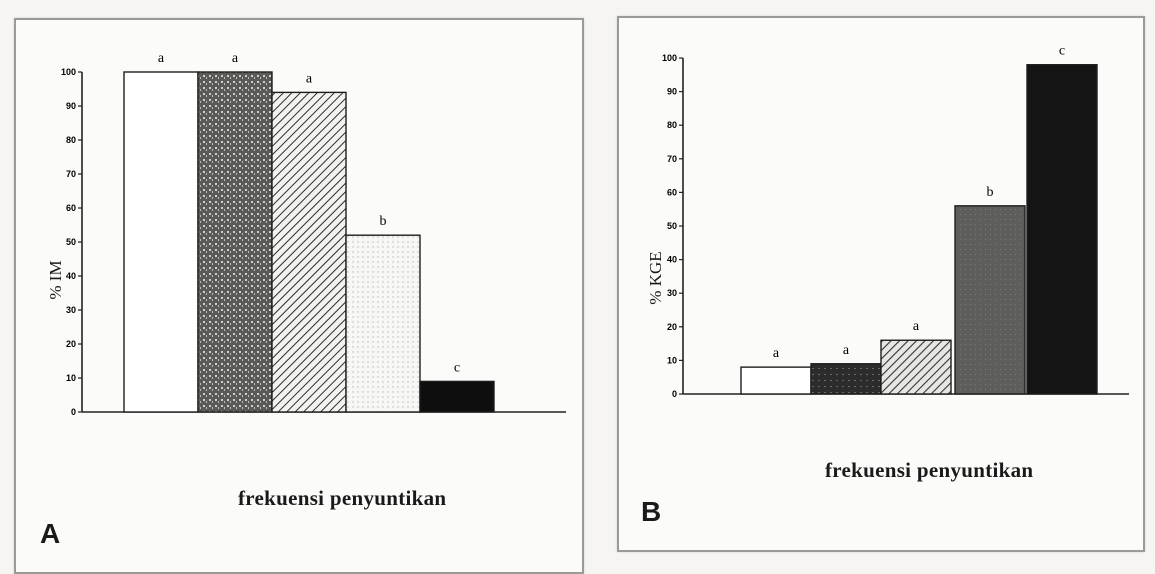 This screenshot has height=574, width=1155. What do you see at coordinates (929, 470) in the screenshot?
I see `chart-b-xlabel: frekuensi penyuntikan` at bounding box center [929, 470].